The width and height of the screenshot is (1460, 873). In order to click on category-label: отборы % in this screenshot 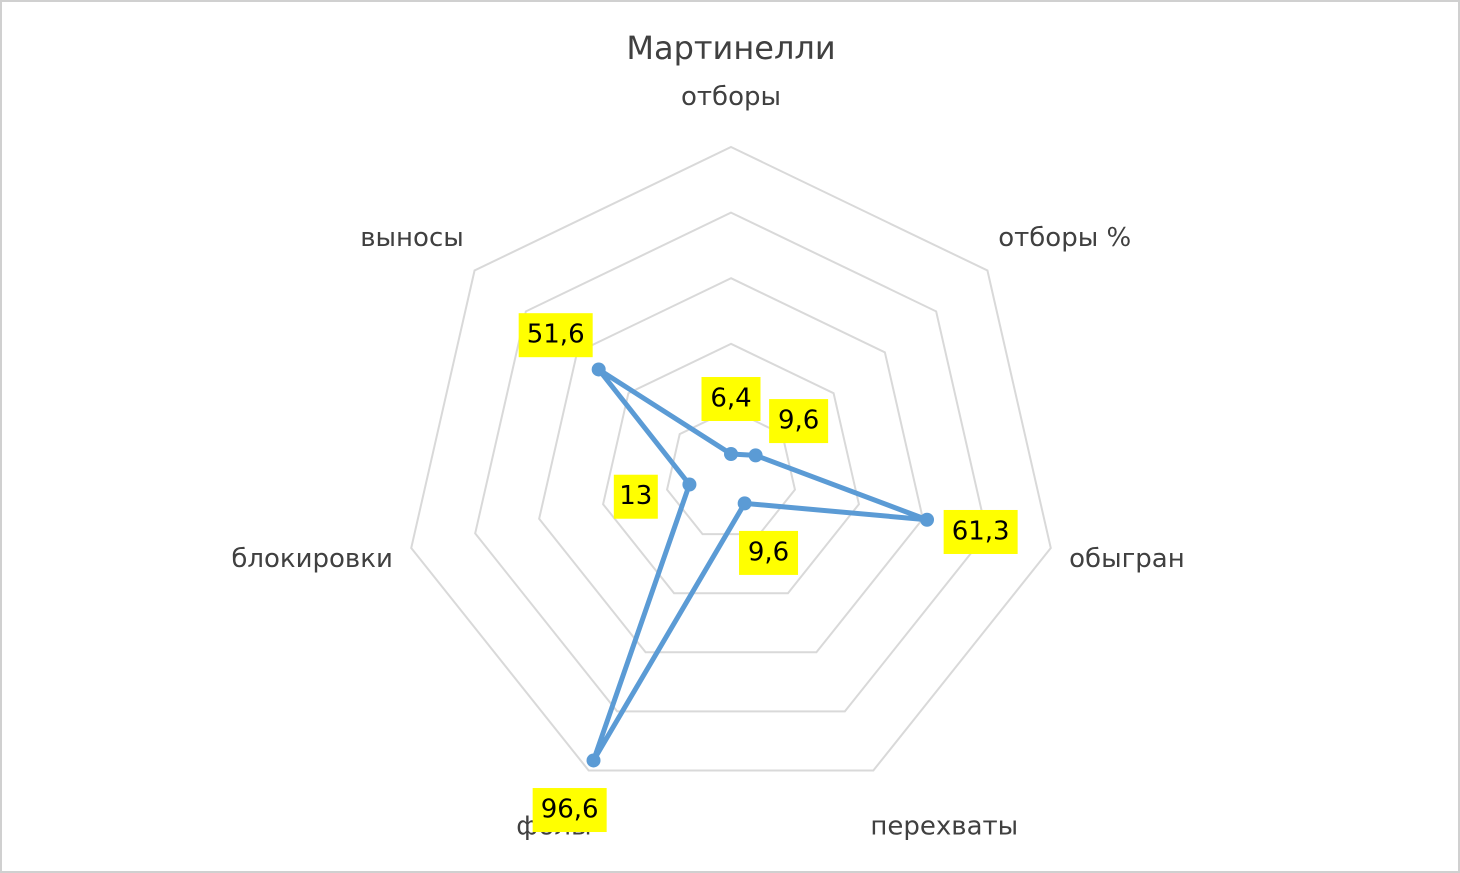, I will do `click(1064, 238)`.